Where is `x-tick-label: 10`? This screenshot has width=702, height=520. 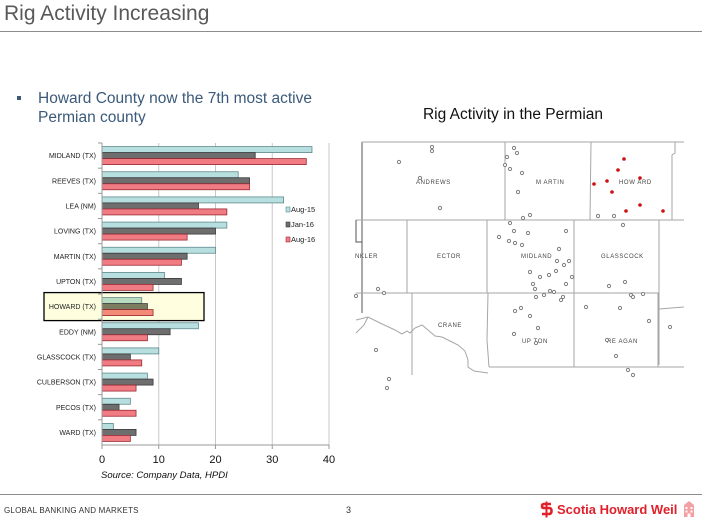 x-tick-label: 10 is located at coordinates (159, 459).